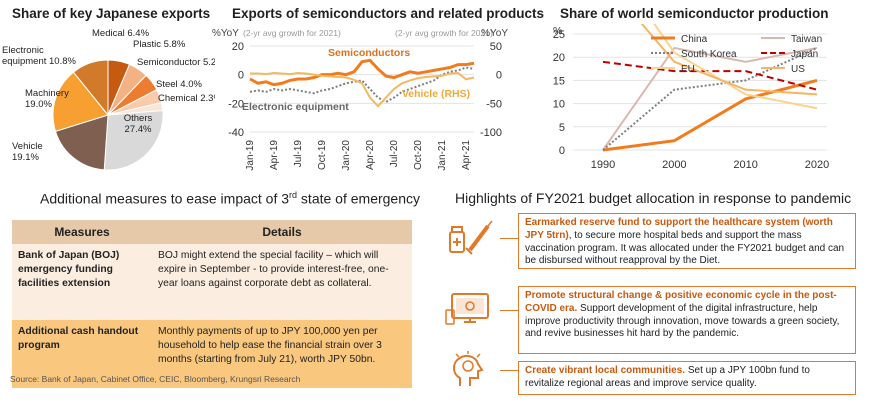  What do you see at coordinates (494, 33) in the screenshot?
I see `right-axis-label: %YoY` at bounding box center [494, 33].